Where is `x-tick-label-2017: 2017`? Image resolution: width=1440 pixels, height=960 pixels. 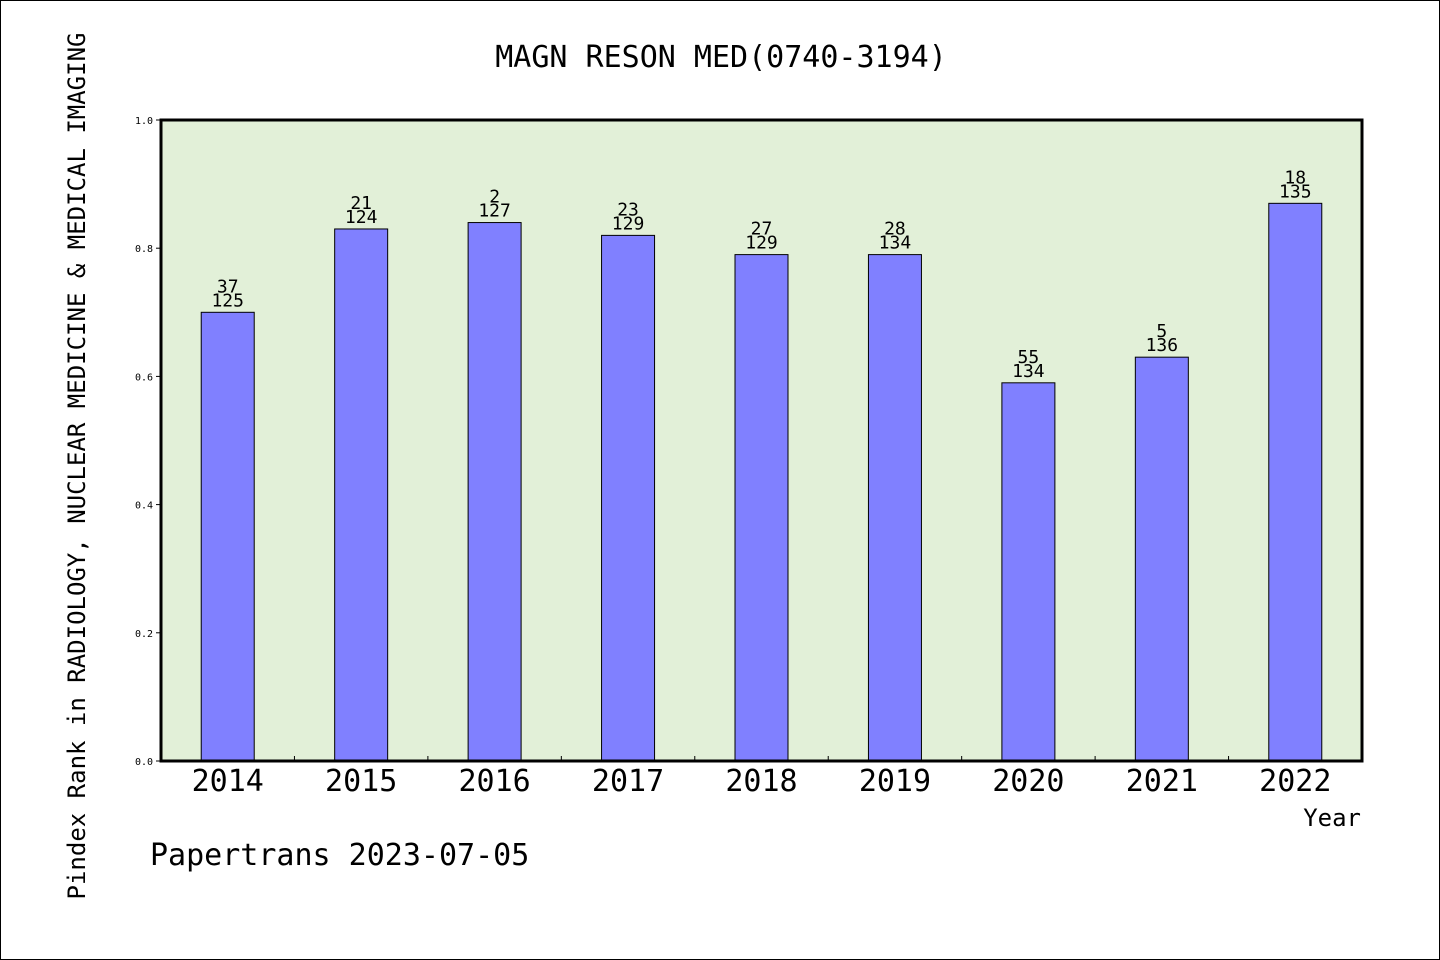 x-tick-label-2017: 2017 is located at coordinates (628, 781).